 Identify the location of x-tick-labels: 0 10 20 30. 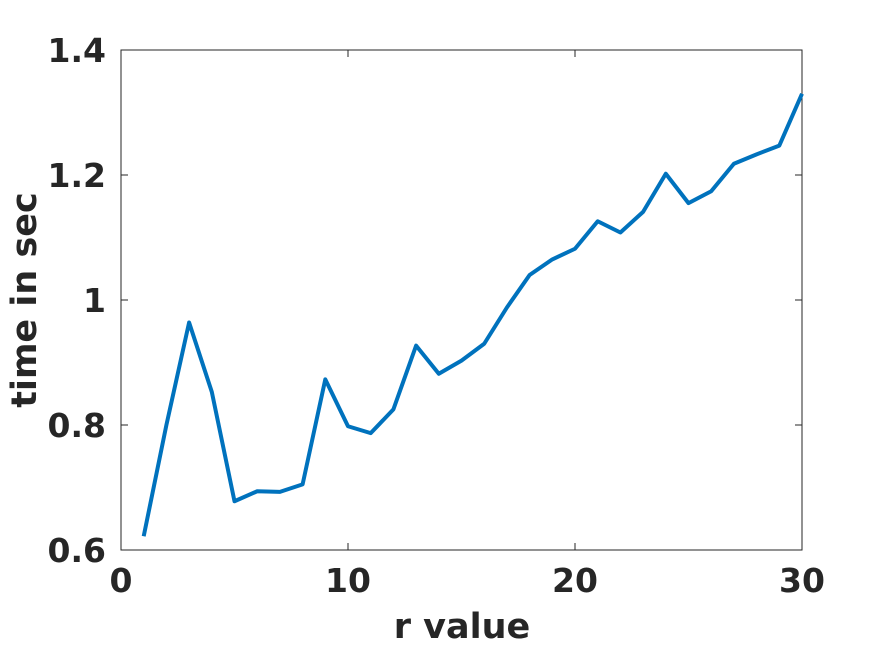
(467, 580).